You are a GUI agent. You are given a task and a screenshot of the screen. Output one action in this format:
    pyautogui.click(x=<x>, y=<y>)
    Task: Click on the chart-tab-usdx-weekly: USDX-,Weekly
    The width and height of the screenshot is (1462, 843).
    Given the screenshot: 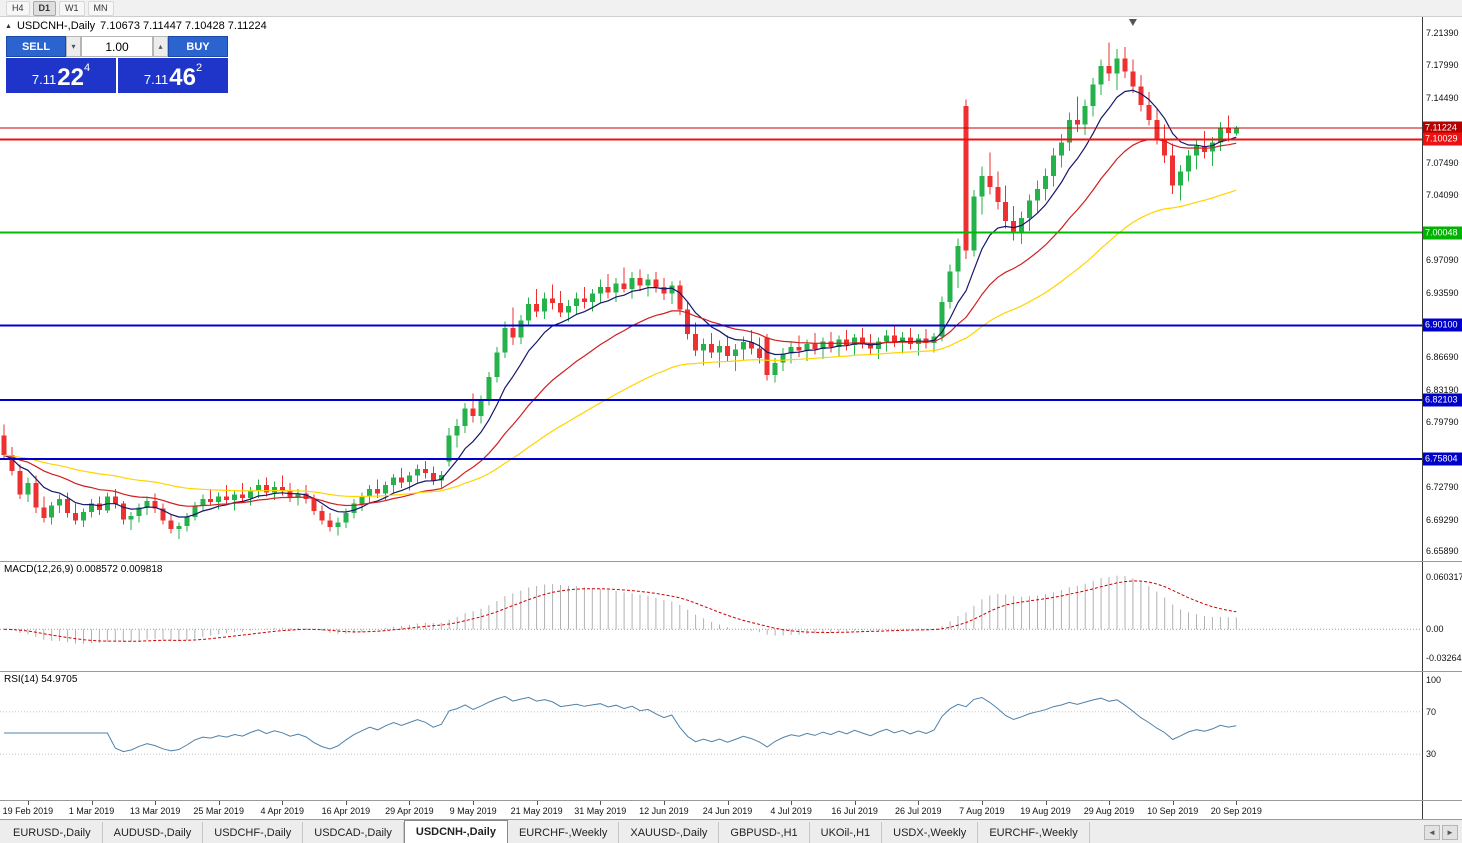 What is the action you would take?
    pyautogui.click(x=930, y=832)
    